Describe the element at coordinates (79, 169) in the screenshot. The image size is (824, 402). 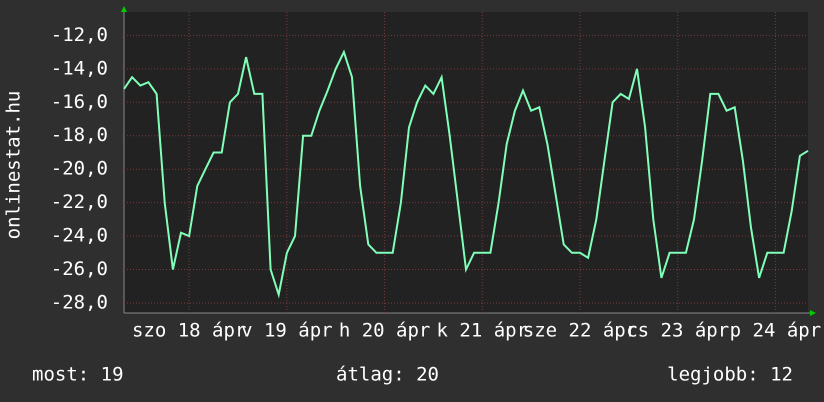
I see `y-tick-label: -20,0` at that location.